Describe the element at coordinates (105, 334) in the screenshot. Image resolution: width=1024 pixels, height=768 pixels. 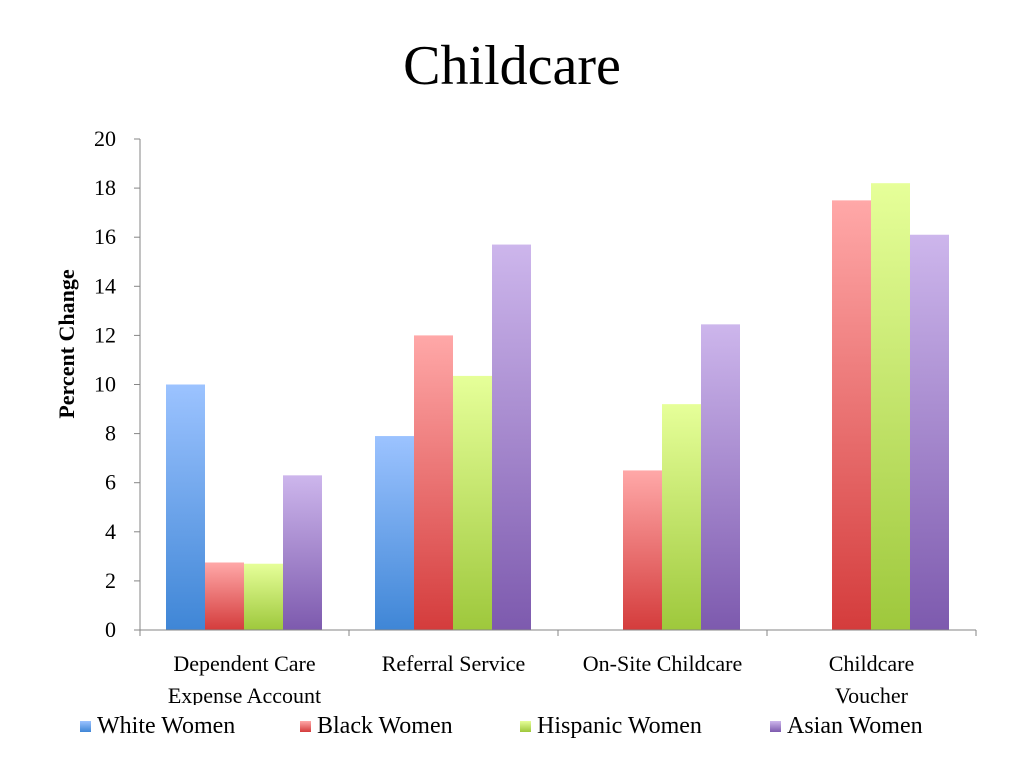
I see `y-tick-label: 12` at that location.